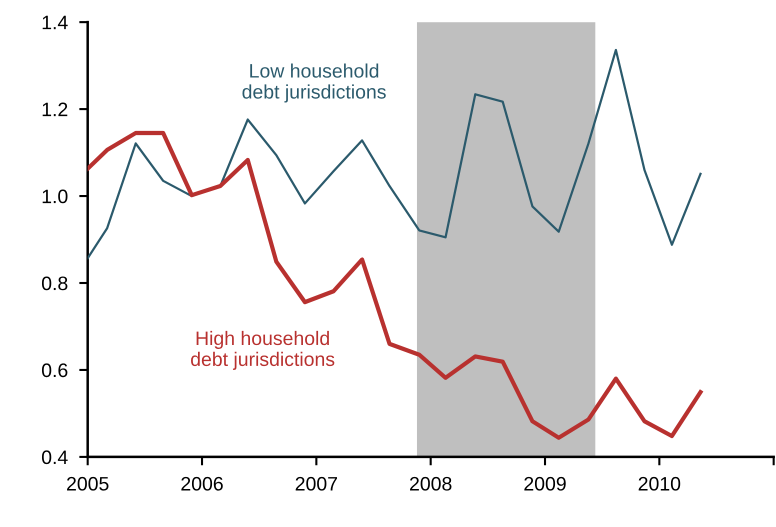  Describe the element at coordinates (545, 483) in the screenshot. I see `x-tick-label: 2009` at that location.